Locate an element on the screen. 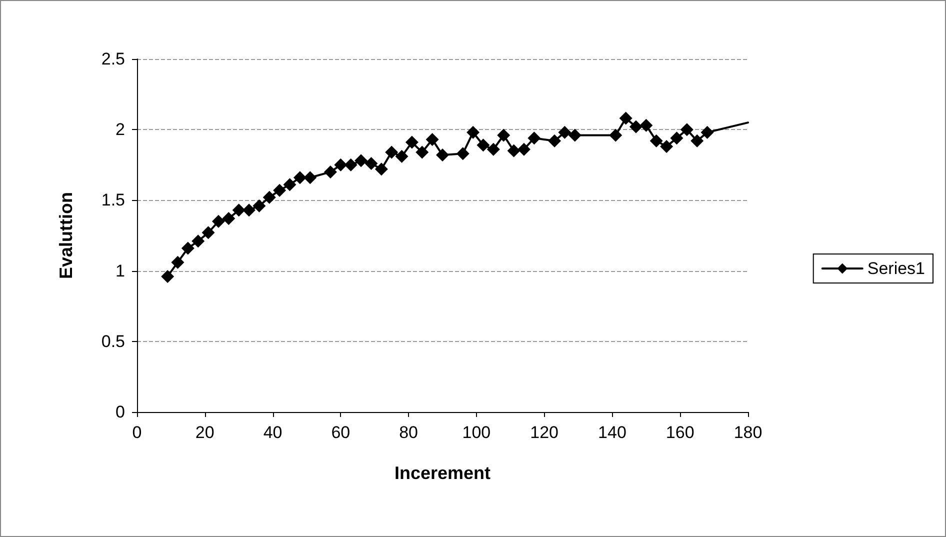 This screenshot has height=537, width=946. x-tick-label: 40 is located at coordinates (272, 432).